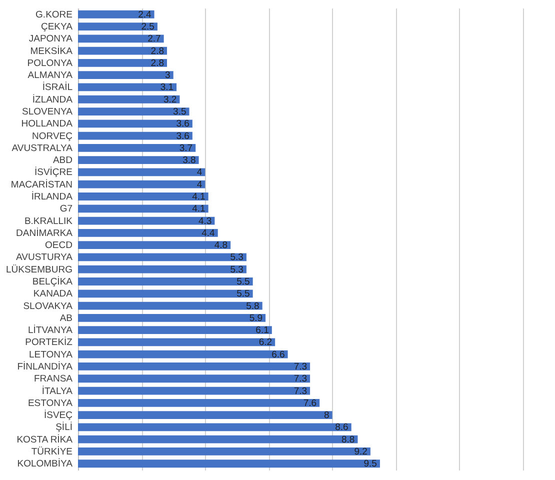 This screenshot has height=480, width=555. What do you see at coordinates (48, 306) in the screenshot?
I see `y-tick-label: SLOVAKYA` at bounding box center [48, 306].